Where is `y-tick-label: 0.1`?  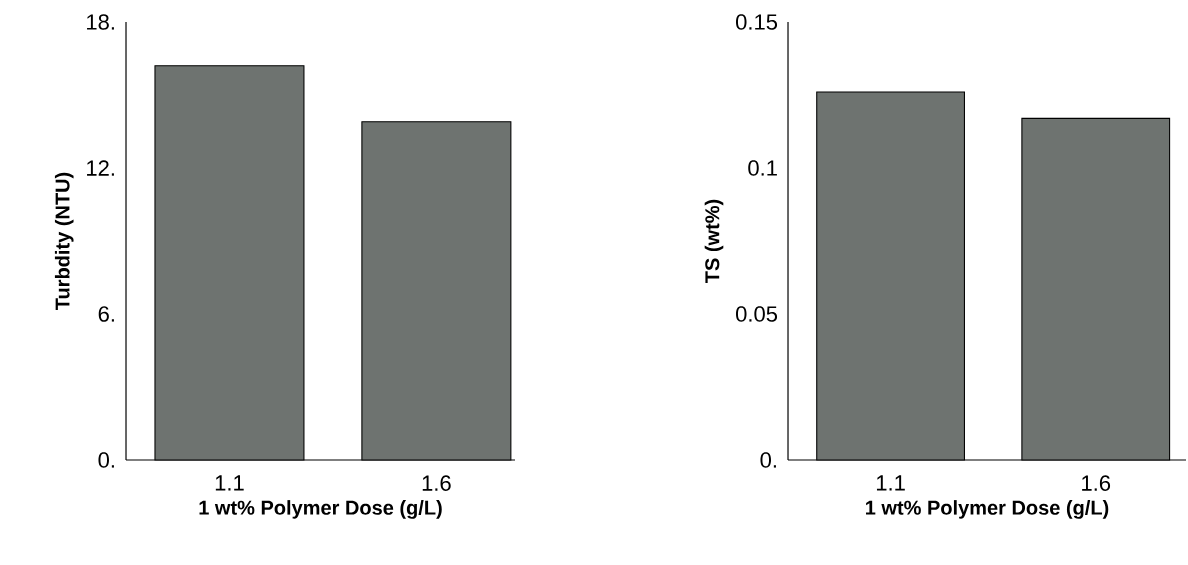
y-tick-label: 0.1 is located at coordinates (762, 168).